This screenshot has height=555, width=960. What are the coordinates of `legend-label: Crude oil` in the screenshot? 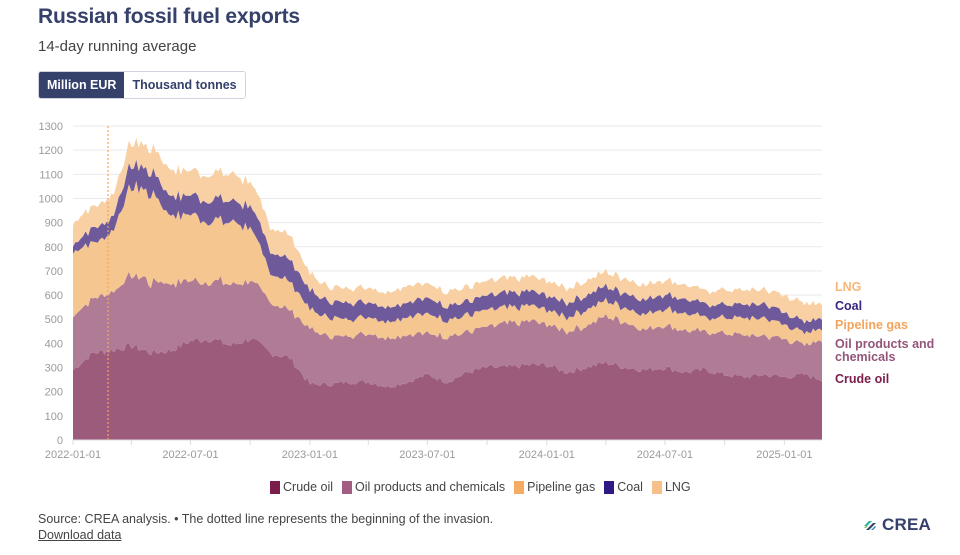 It's located at (308, 487).